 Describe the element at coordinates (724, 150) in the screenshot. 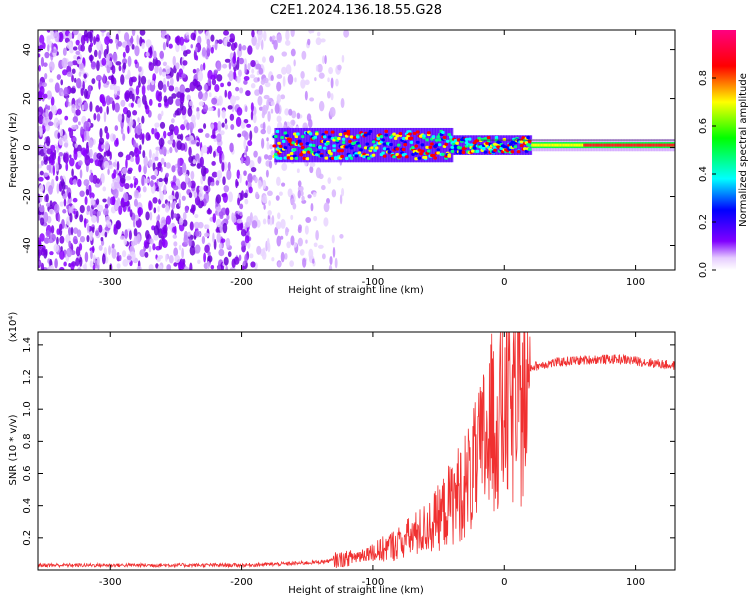

I see `colorbar-gradient` at that location.